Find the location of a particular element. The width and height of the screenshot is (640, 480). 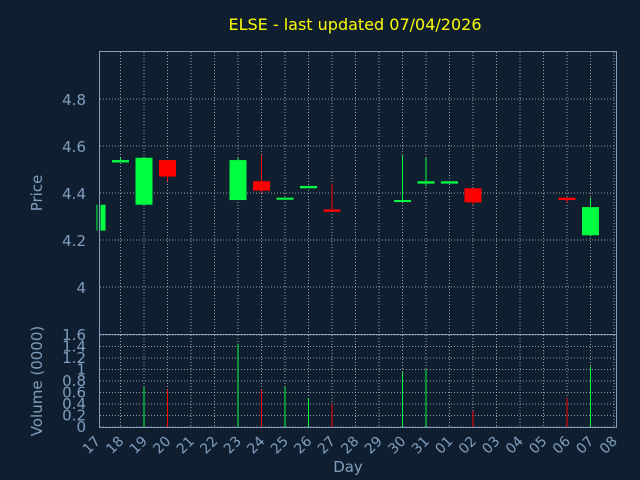

price-axis-label: Price is located at coordinates (37, 193).